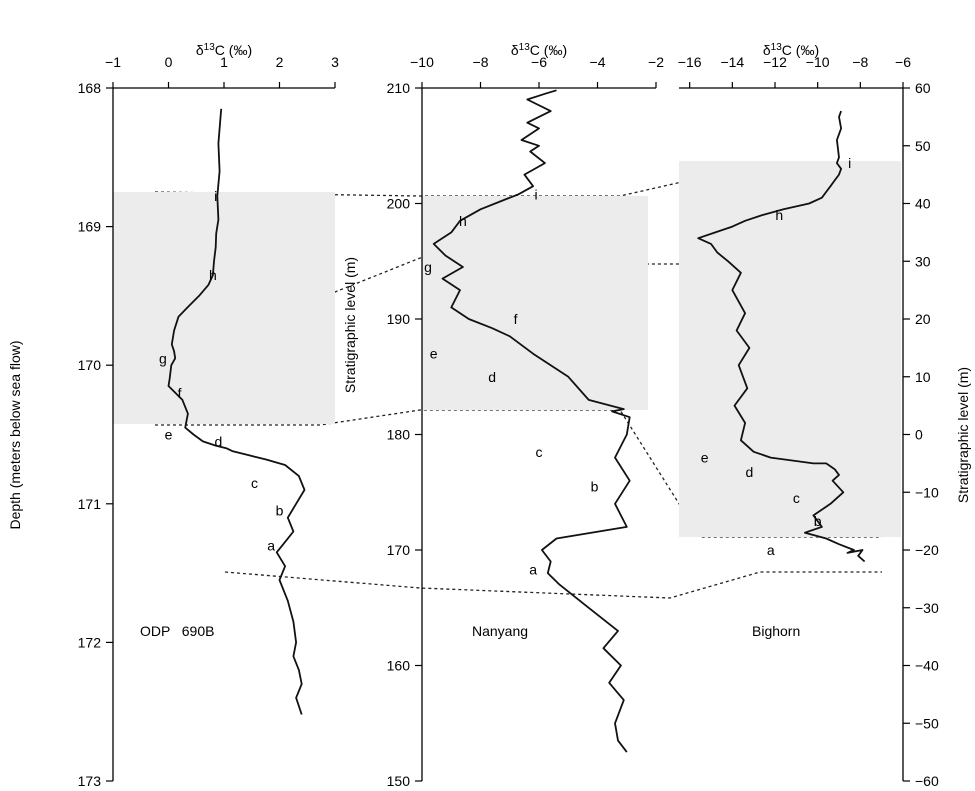  What do you see at coordinates (177, 631) in the screenshot?
I see `section-label: ODP 690B` at bounding box center [177, 631].